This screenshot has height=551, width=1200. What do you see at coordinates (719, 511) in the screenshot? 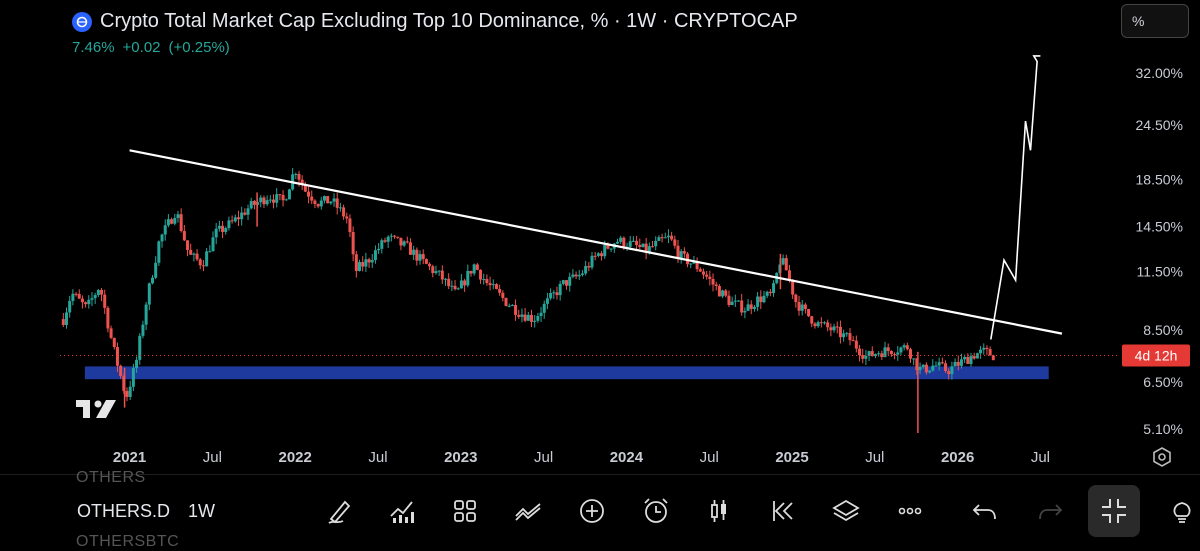
I see `candle-type-icon` at bounding box center [719, 511].